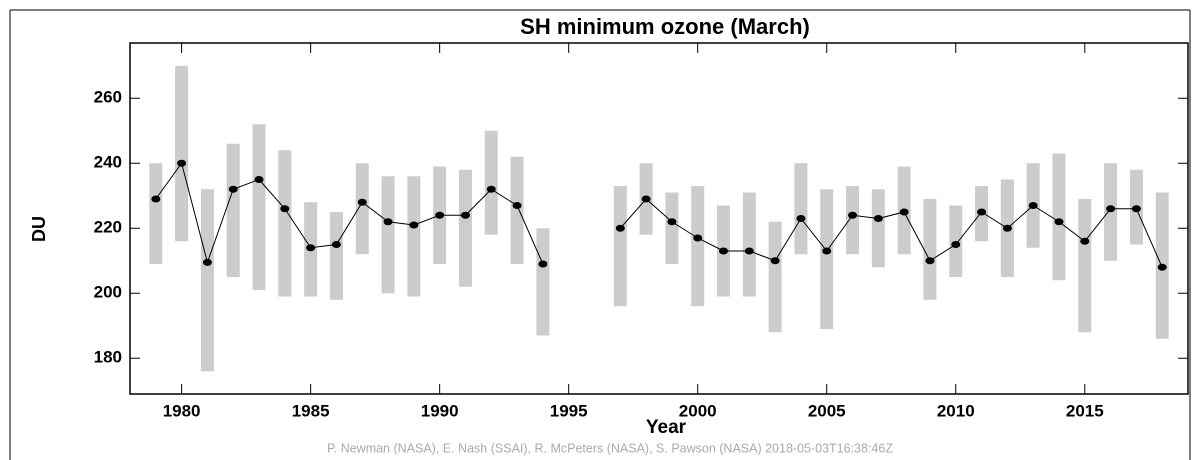 The width and height of the screenshot is (1201, 460). I want to click on x-tick-label: 1985, so click(311, 410).